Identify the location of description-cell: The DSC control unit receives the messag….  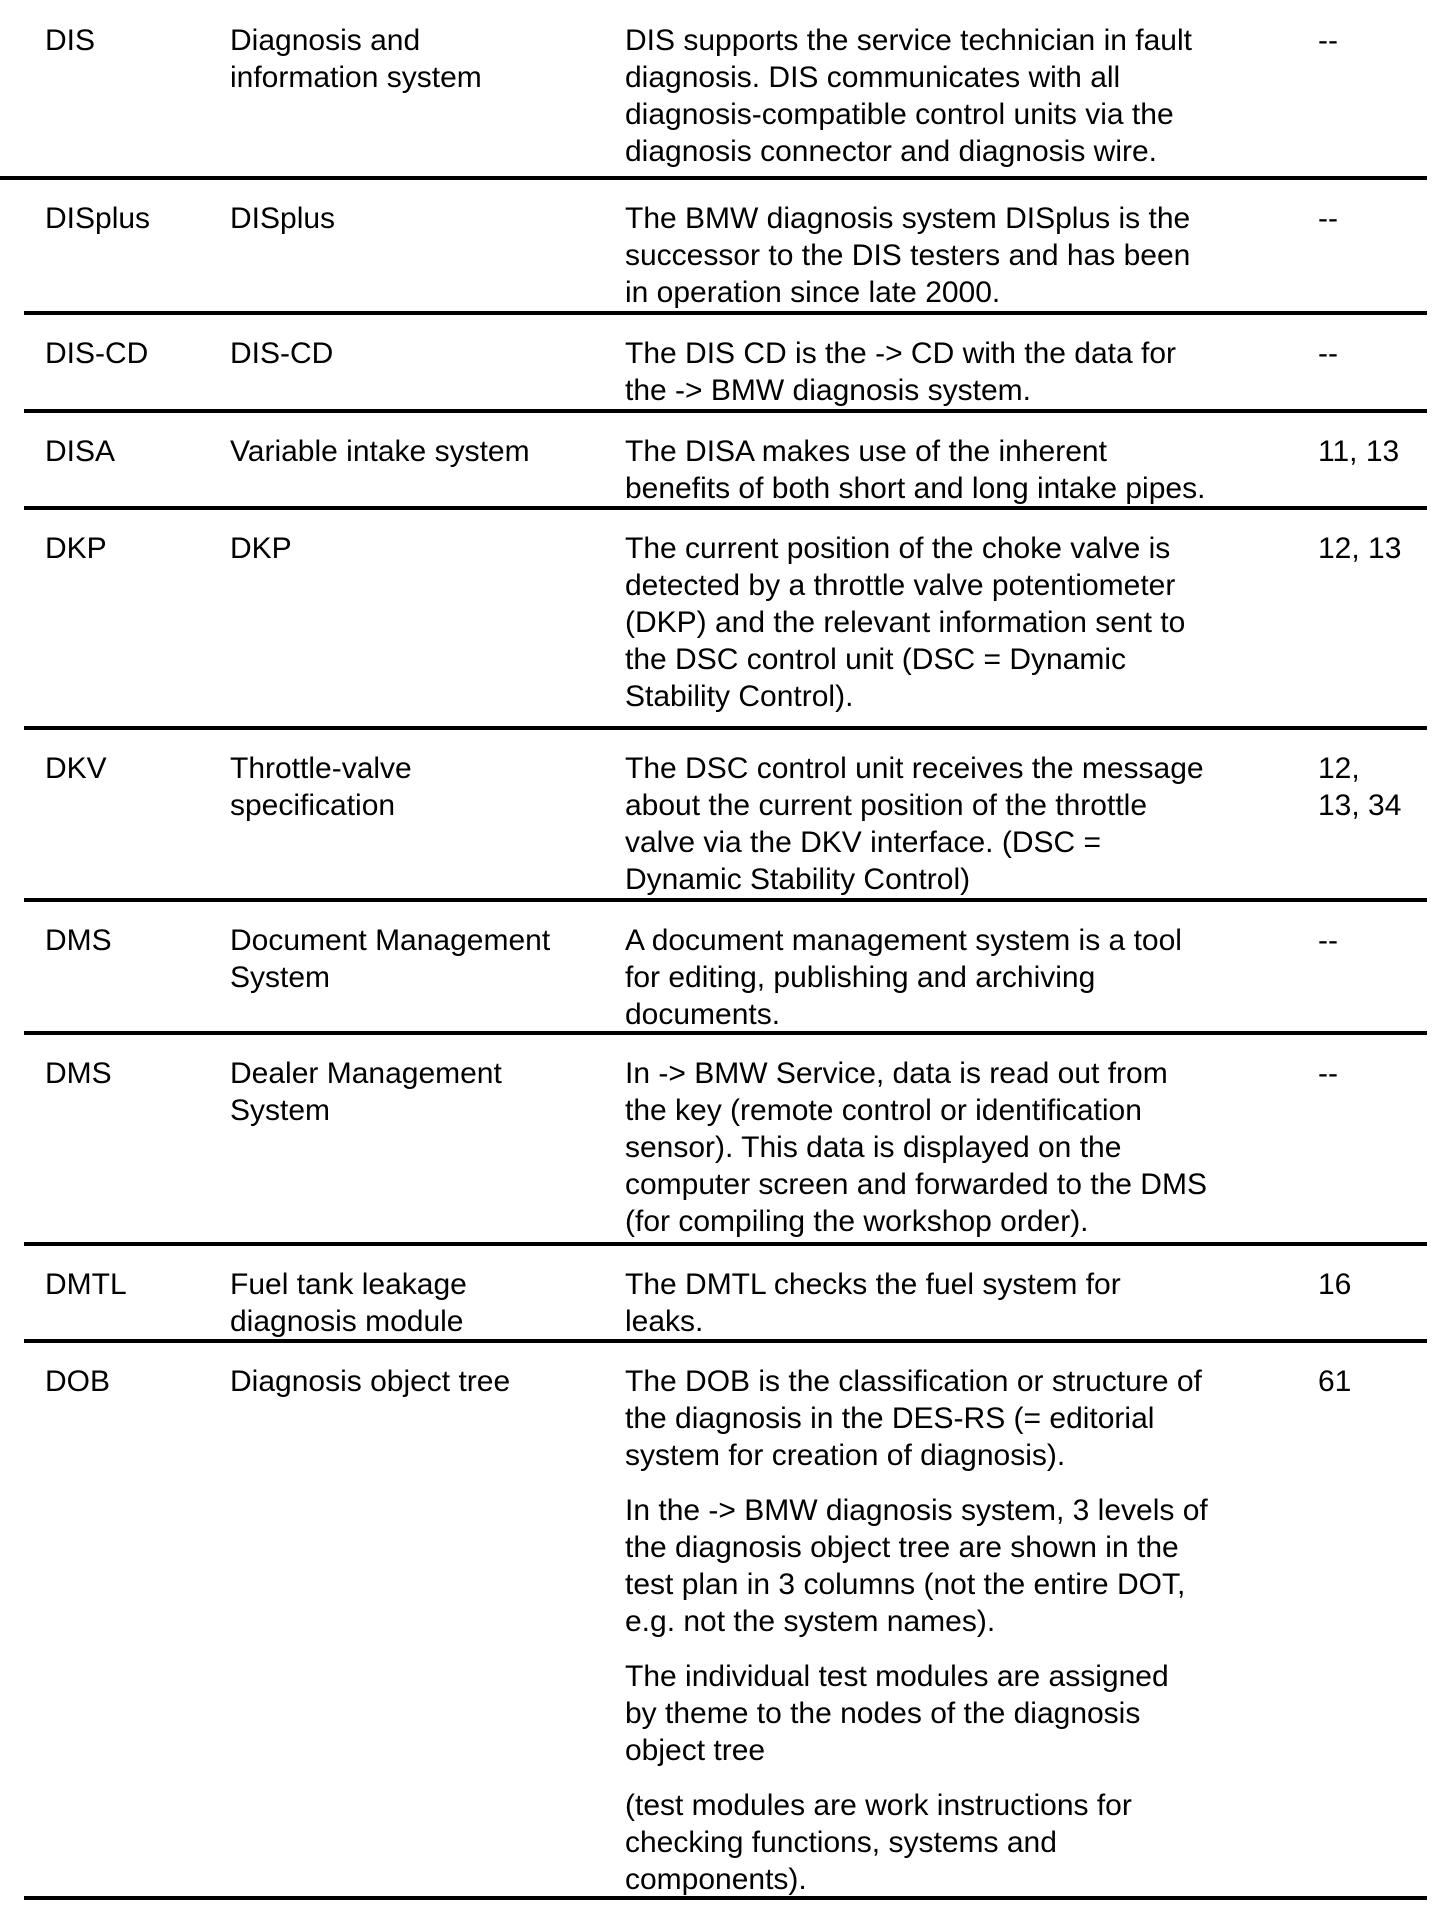
(914, 824).